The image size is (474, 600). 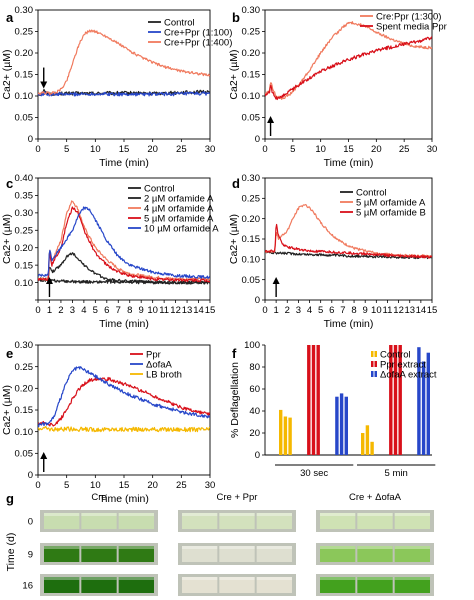 I want to click on category-label: 5 min, so click(x=396, y=473).